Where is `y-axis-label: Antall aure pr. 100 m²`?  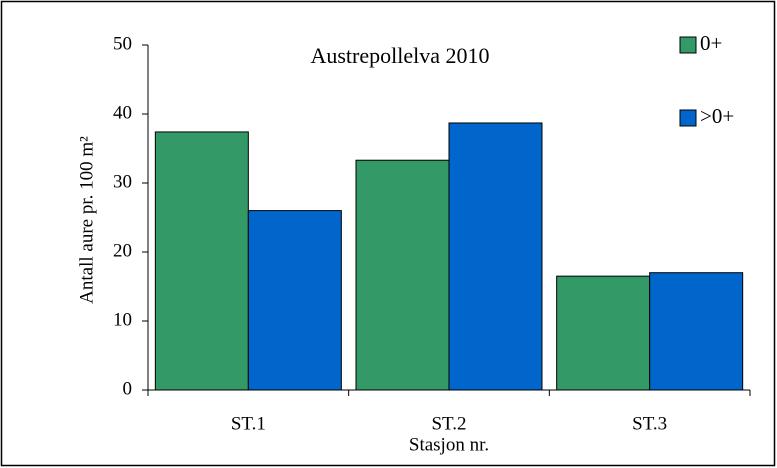 y-axis-label: Antall aure pr. 100 m² is located at coordinates (86, 220).